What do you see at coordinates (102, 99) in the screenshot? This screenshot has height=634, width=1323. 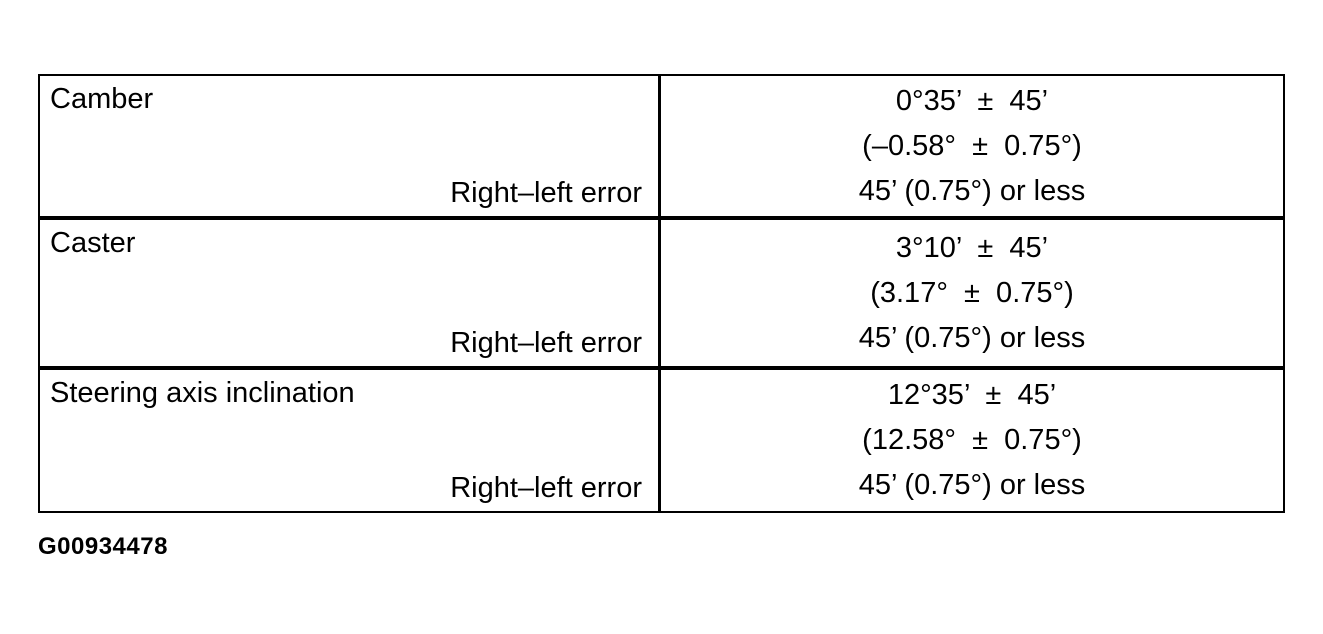 I see `parameter-label: Camber` at bounding box center [102, 99].